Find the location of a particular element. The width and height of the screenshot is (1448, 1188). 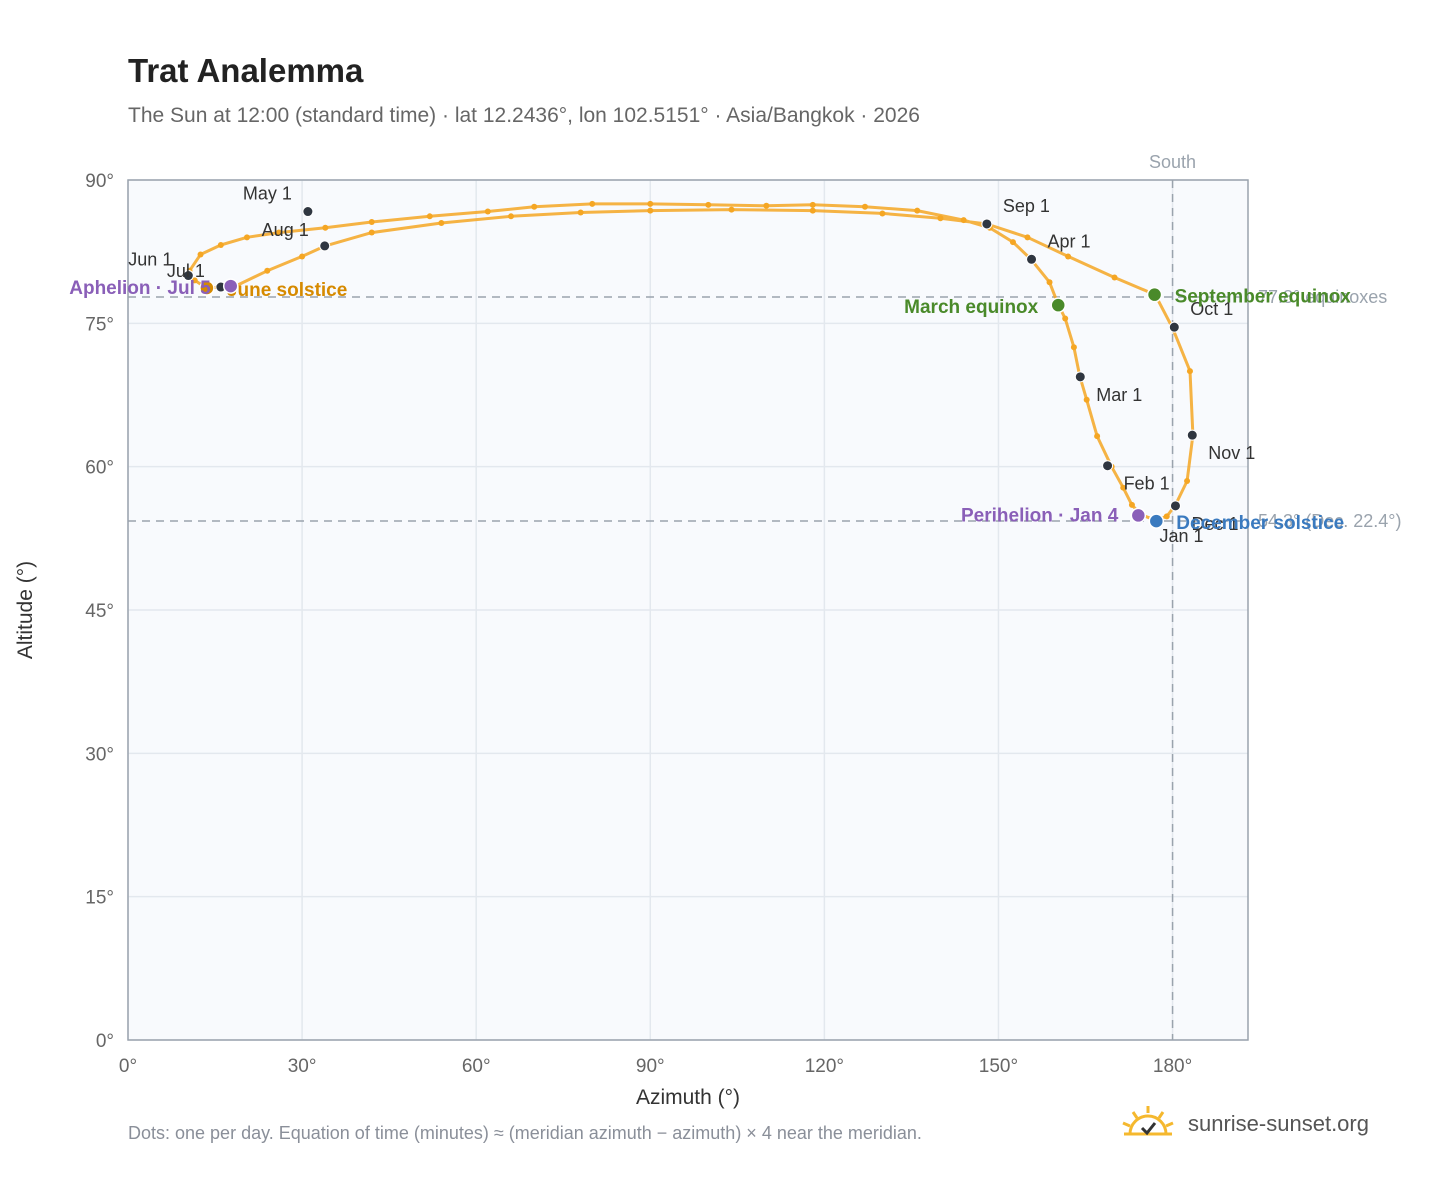

brand-name: sunrise-sunset.org is located at coordinates (1278, 1123).